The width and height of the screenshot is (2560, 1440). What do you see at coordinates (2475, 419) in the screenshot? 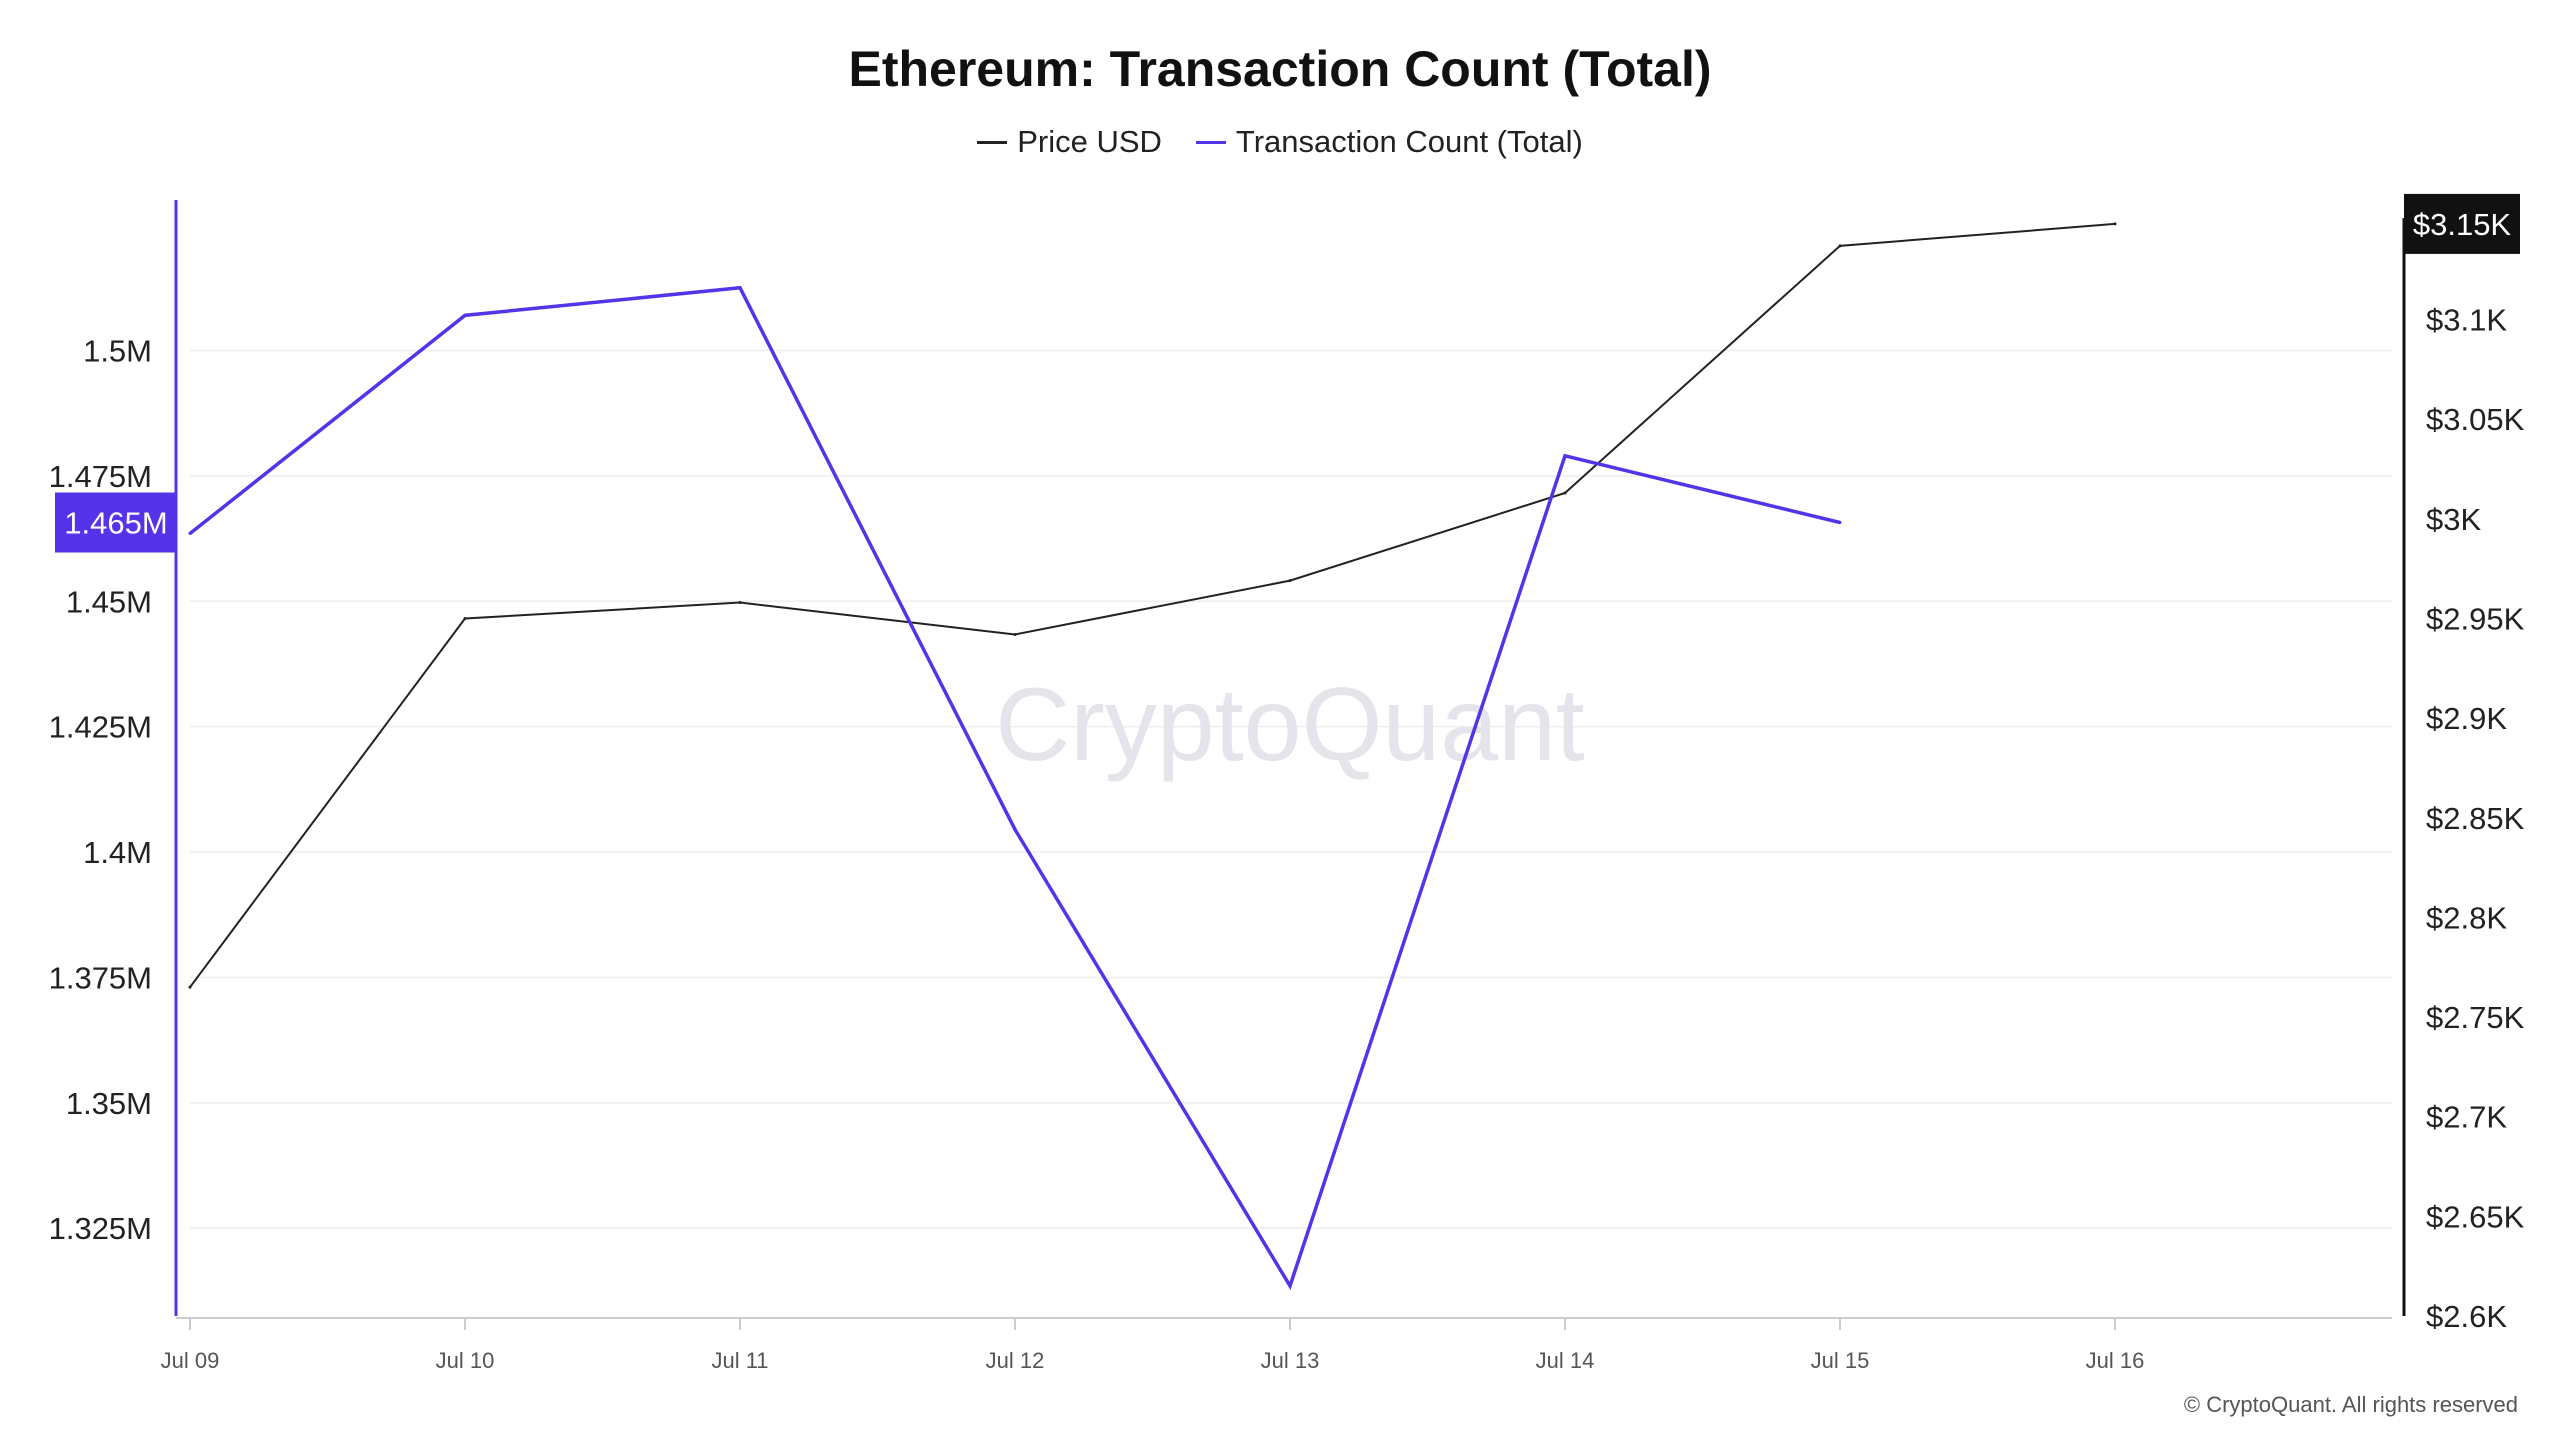
I see `y-right-tick-label: $3.05K` at bounding box center [2475, 419].